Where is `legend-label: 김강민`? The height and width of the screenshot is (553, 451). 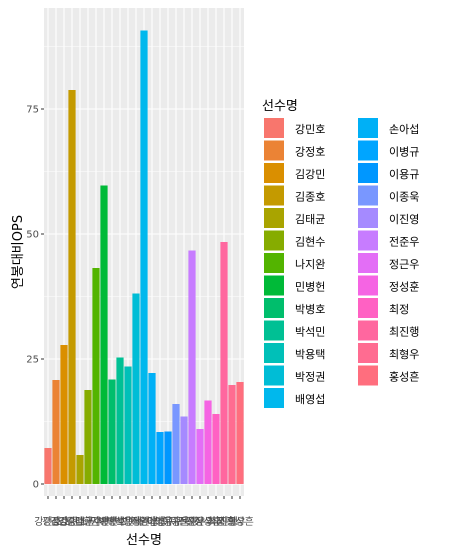
legend-label: 김강민 is located at coordinates (310, 174).